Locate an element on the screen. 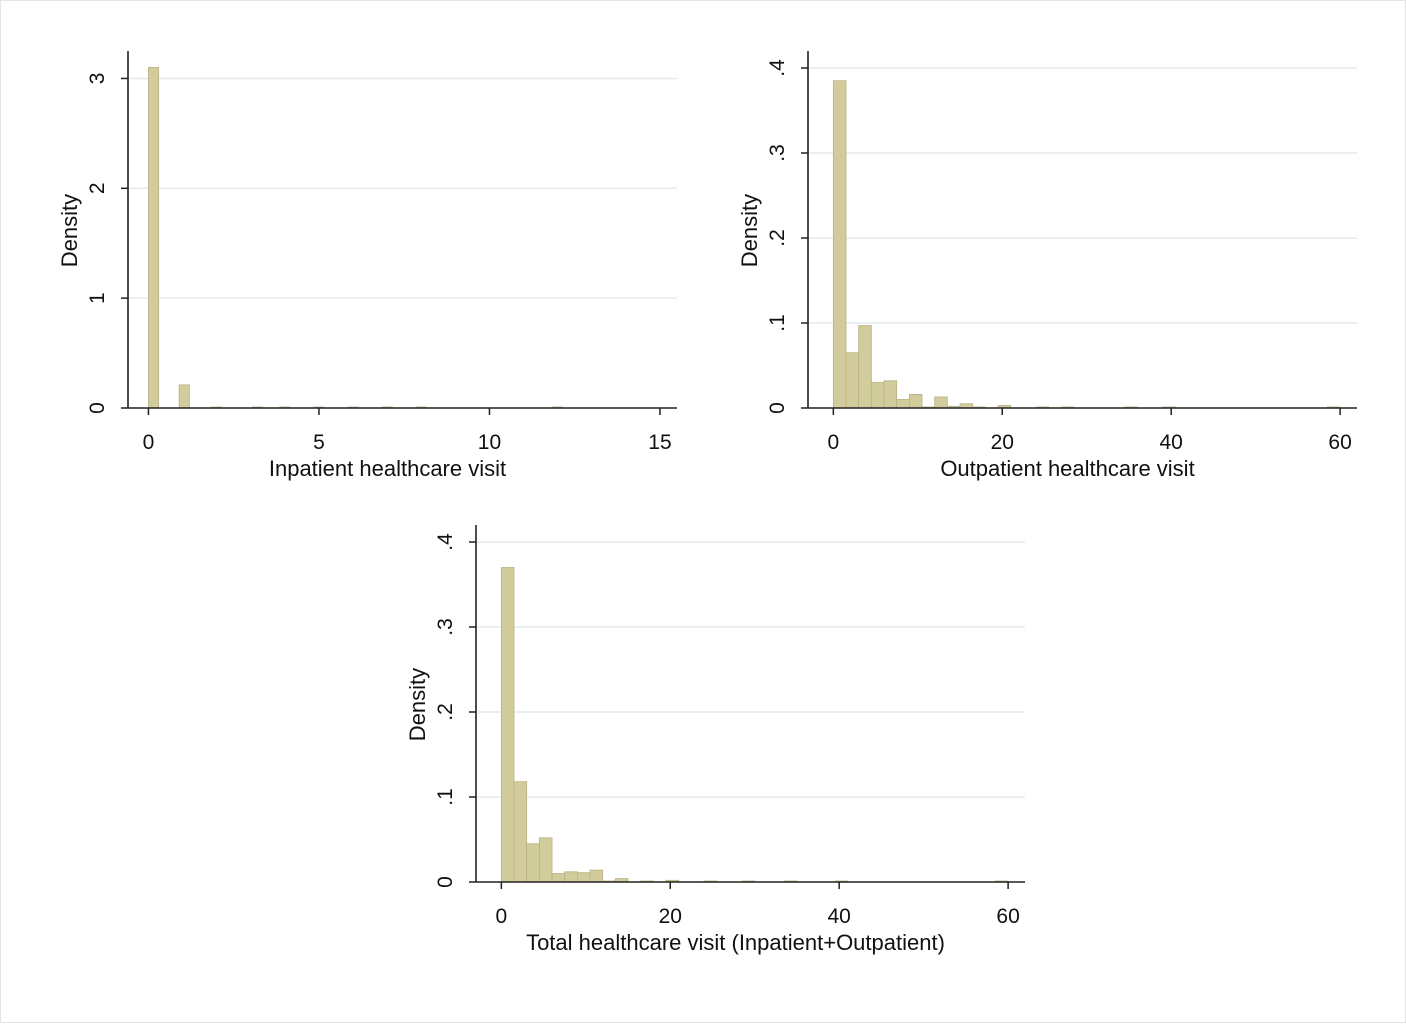 The image size is (1406, 1027). inpatient-x-tick-label: 15 is located at coordinates (659, 442).